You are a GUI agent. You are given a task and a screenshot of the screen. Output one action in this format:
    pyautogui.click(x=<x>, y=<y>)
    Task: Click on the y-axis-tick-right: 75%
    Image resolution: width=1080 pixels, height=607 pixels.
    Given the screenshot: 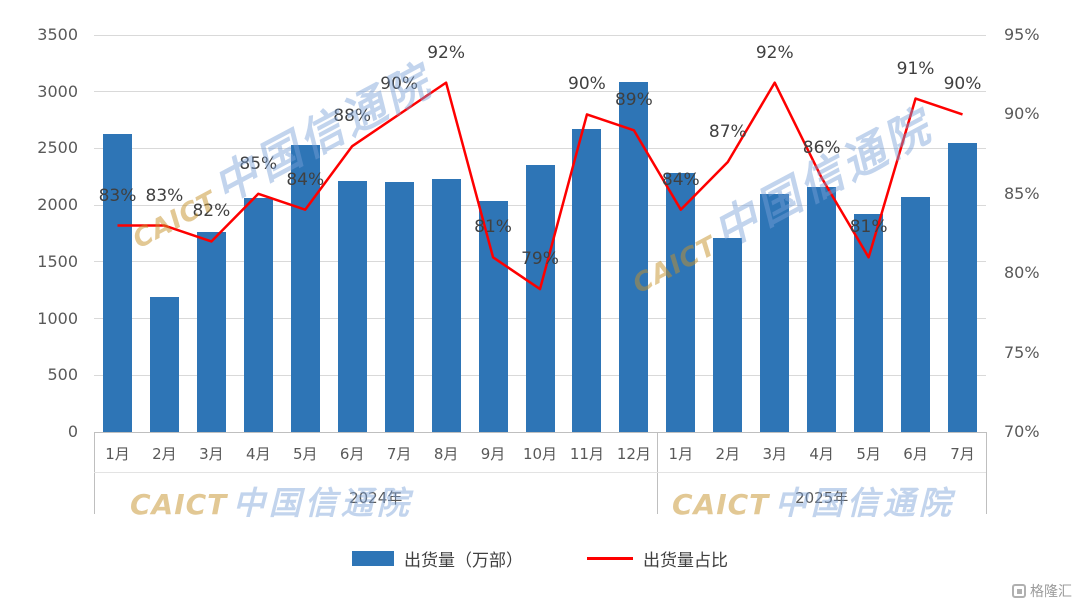 What is the action you would take?
    pyautogui.click(x=1022, y=352)
    